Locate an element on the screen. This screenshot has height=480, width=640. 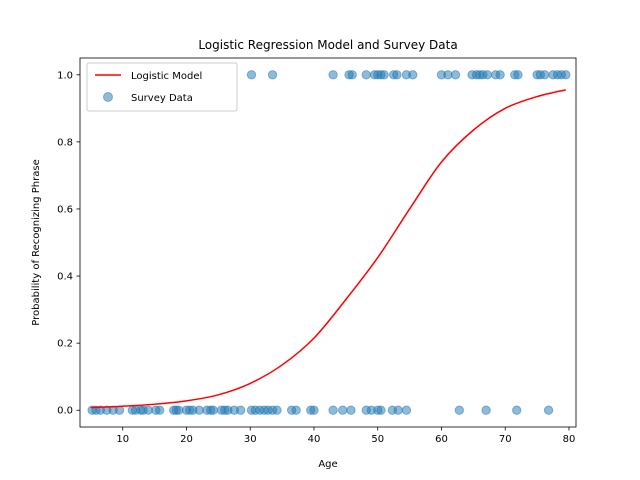
legend: Logistic Model Survey Data is located at coordinates (162, 87).